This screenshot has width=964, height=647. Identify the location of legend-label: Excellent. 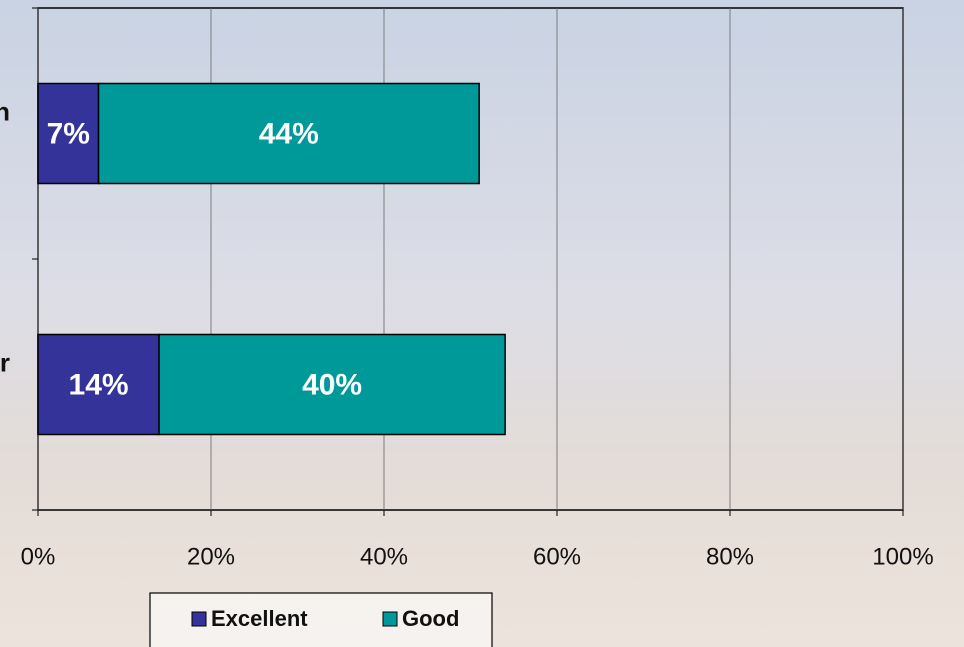
(259, 618).